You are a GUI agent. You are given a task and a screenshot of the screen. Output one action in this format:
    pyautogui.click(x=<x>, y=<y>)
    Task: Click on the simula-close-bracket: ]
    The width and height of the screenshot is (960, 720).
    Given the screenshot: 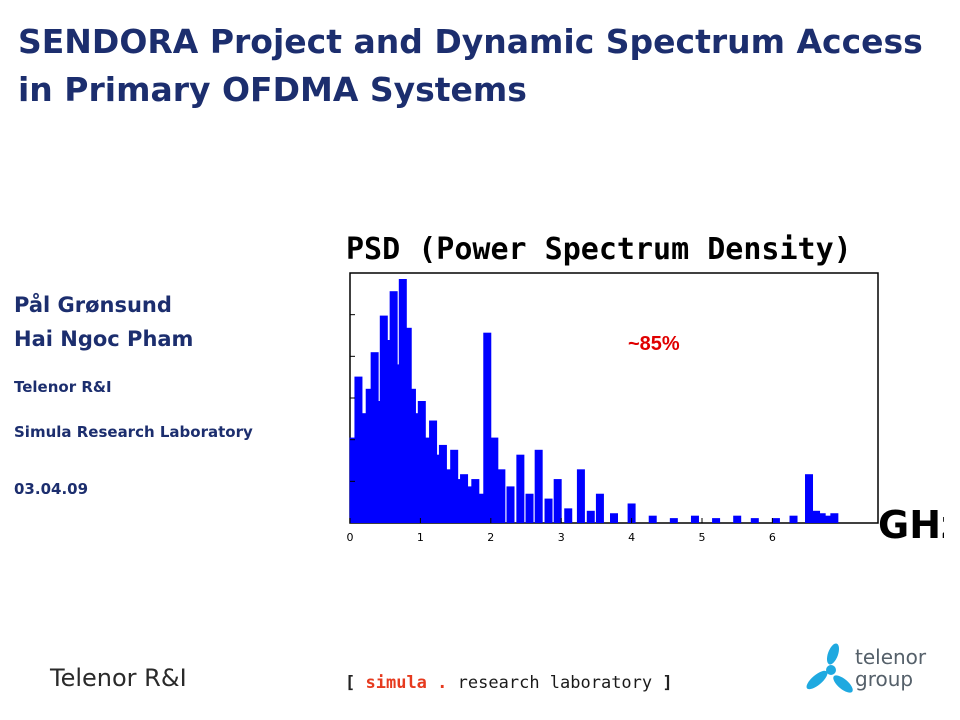 What is the action you would take?
    pyautogui.click(x=667, y=683)
    